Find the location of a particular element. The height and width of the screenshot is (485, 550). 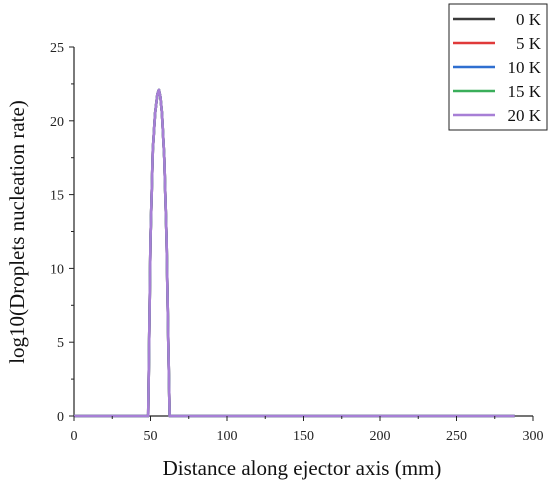

y-tick-label: 10 is located at coordinates (57, 269).